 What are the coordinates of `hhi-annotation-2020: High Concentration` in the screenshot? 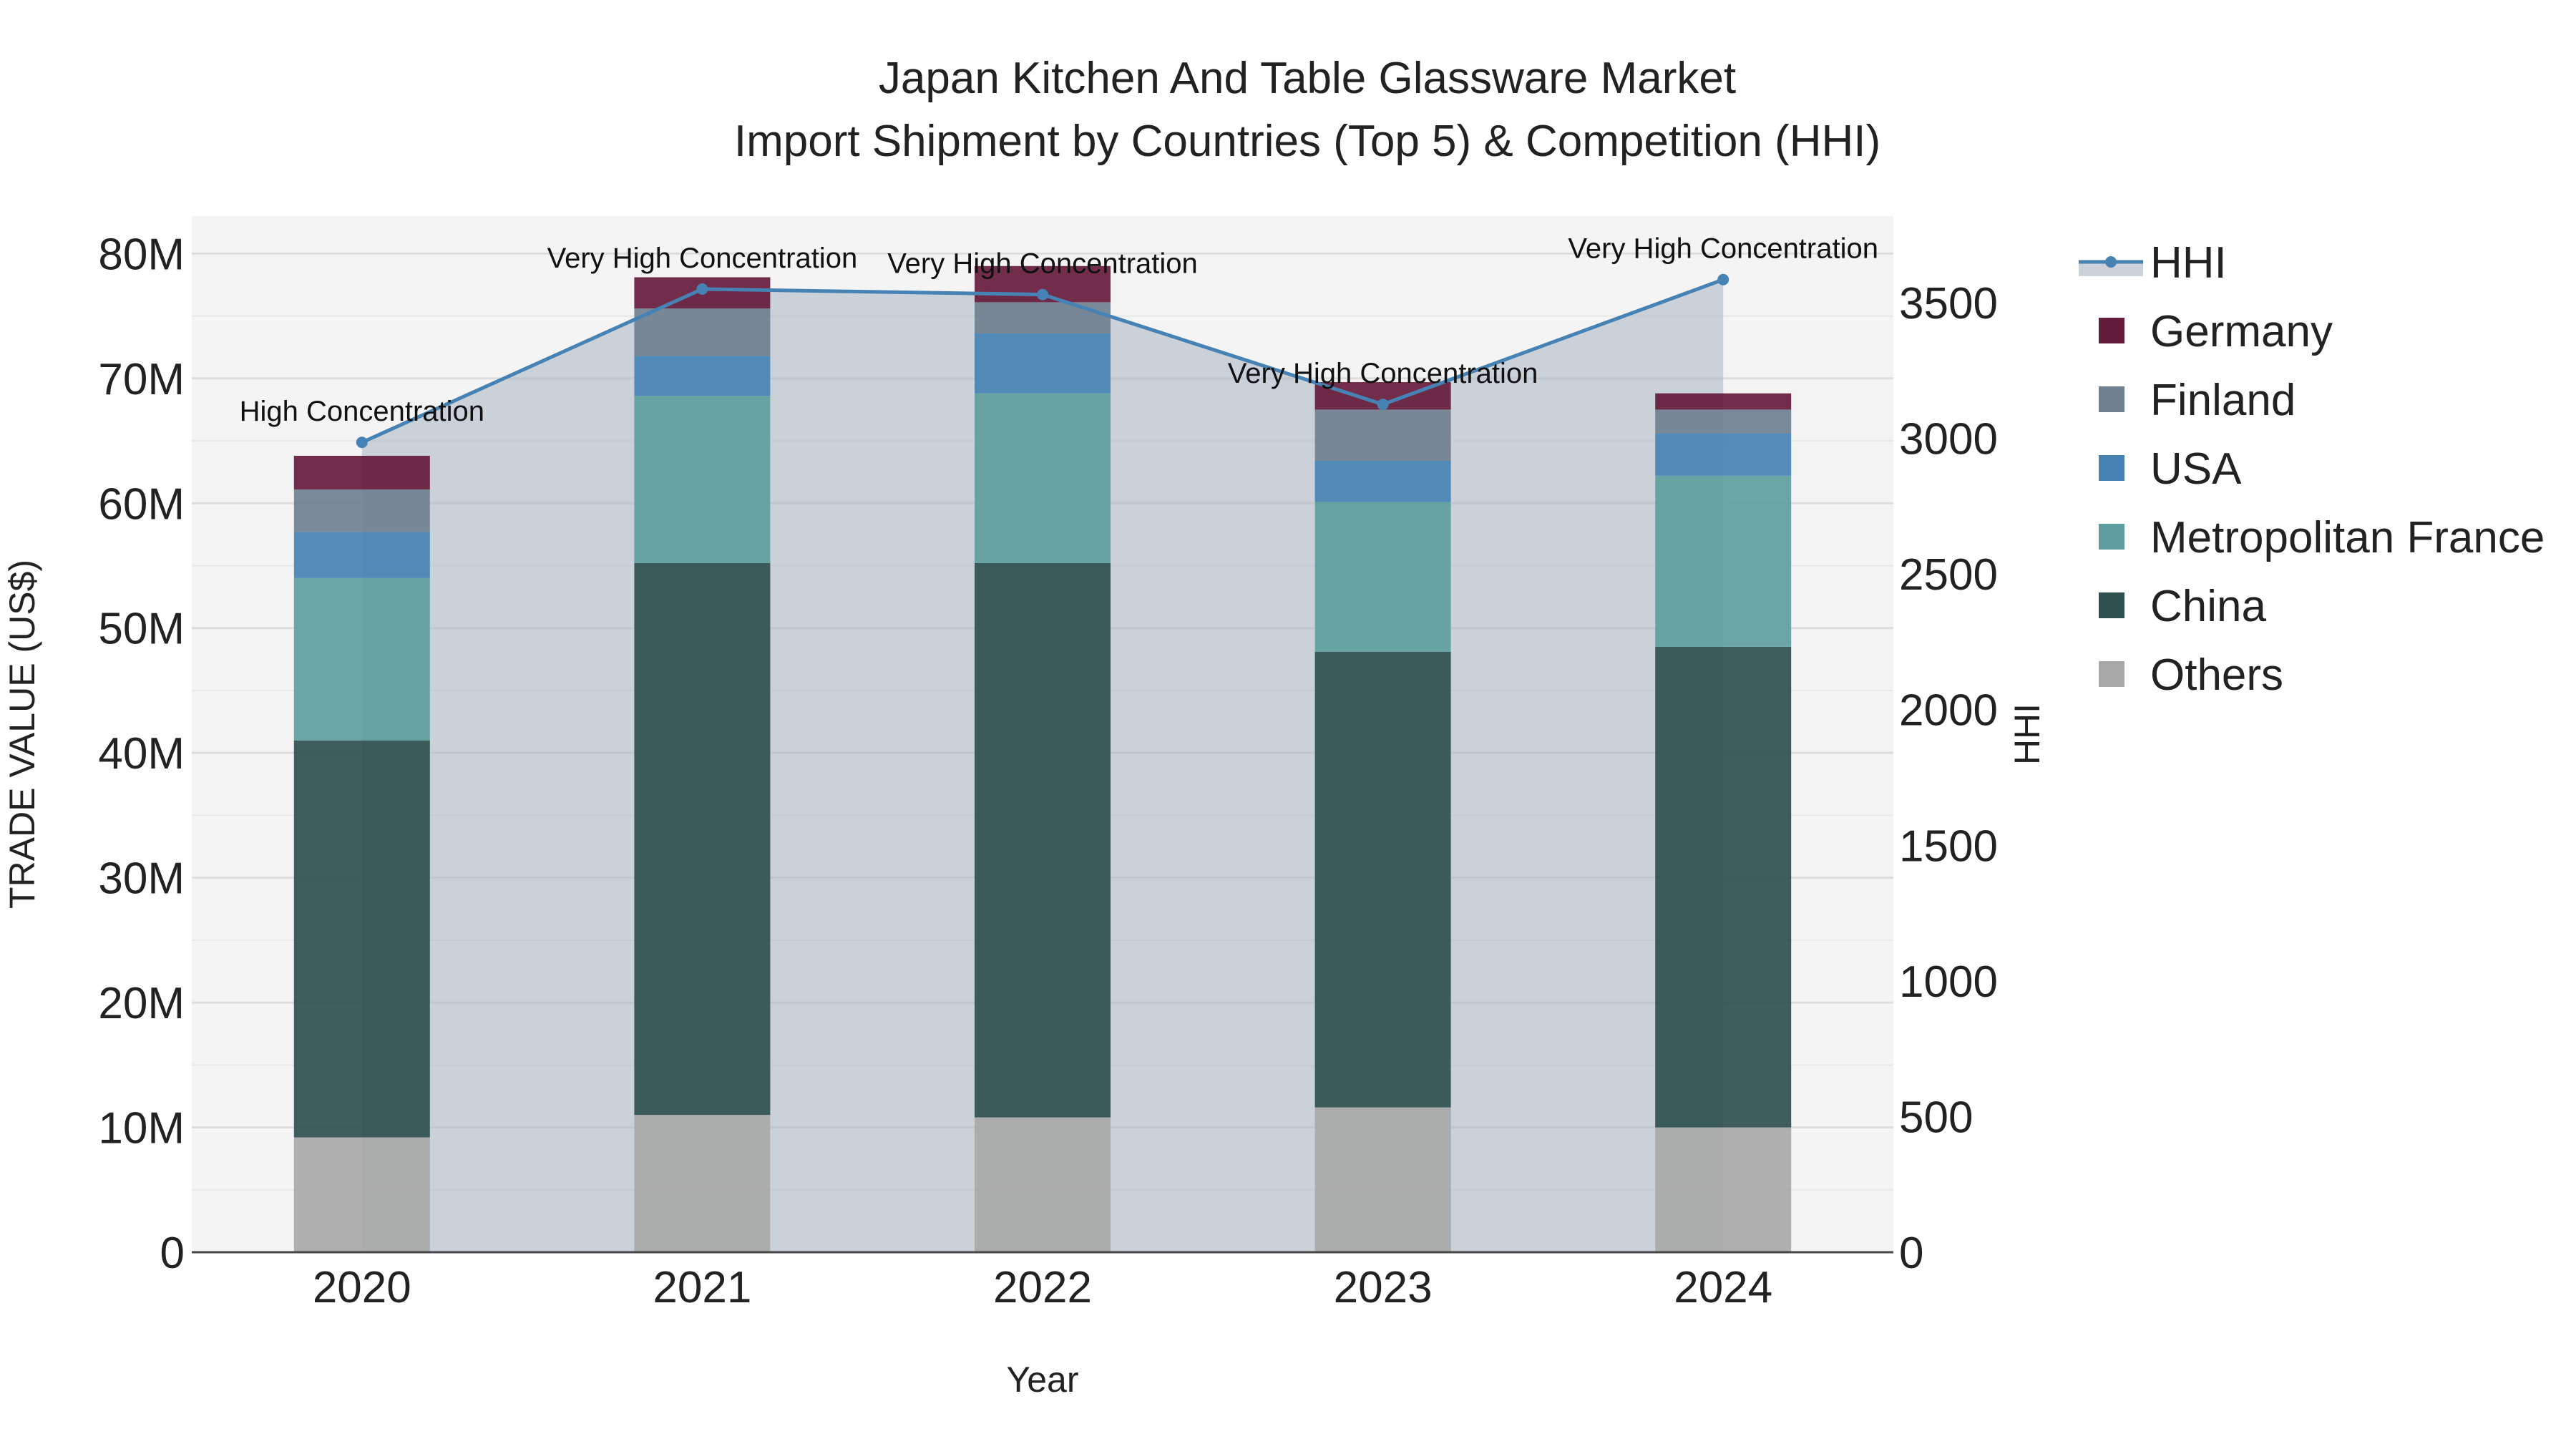 It's located at (362, 411).